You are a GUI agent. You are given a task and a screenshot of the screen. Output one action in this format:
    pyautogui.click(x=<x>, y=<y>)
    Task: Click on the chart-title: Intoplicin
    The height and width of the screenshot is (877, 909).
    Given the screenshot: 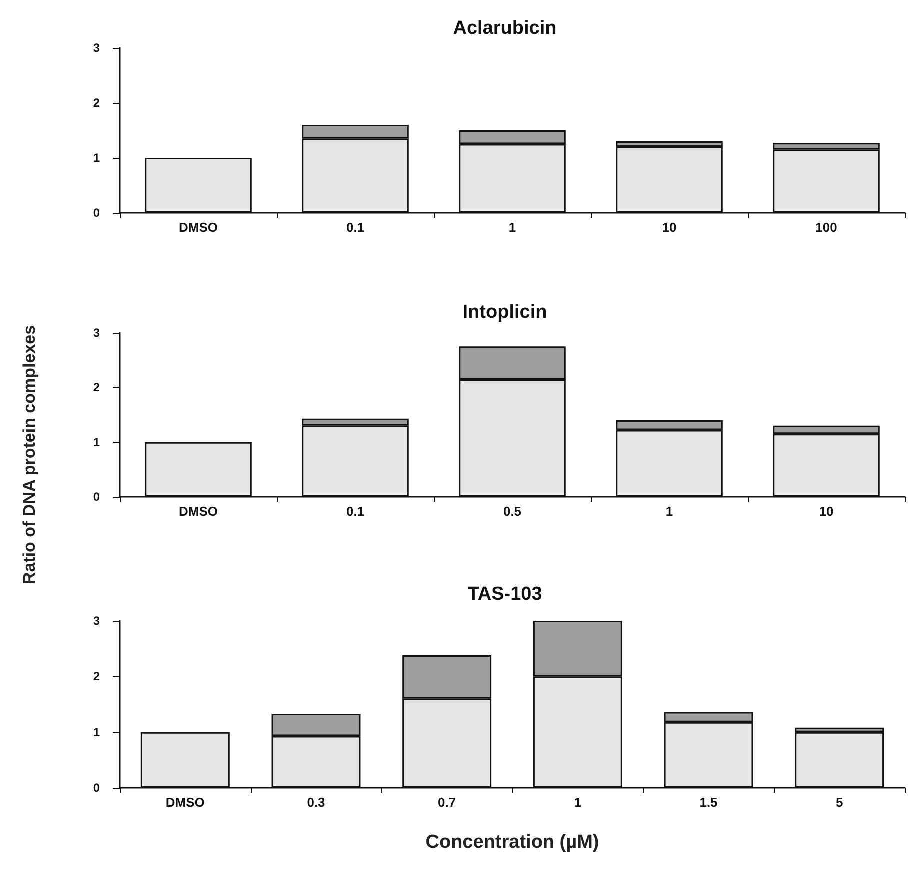 What is the action you would take?
    pyautogui.click(x=505, y=312)
    